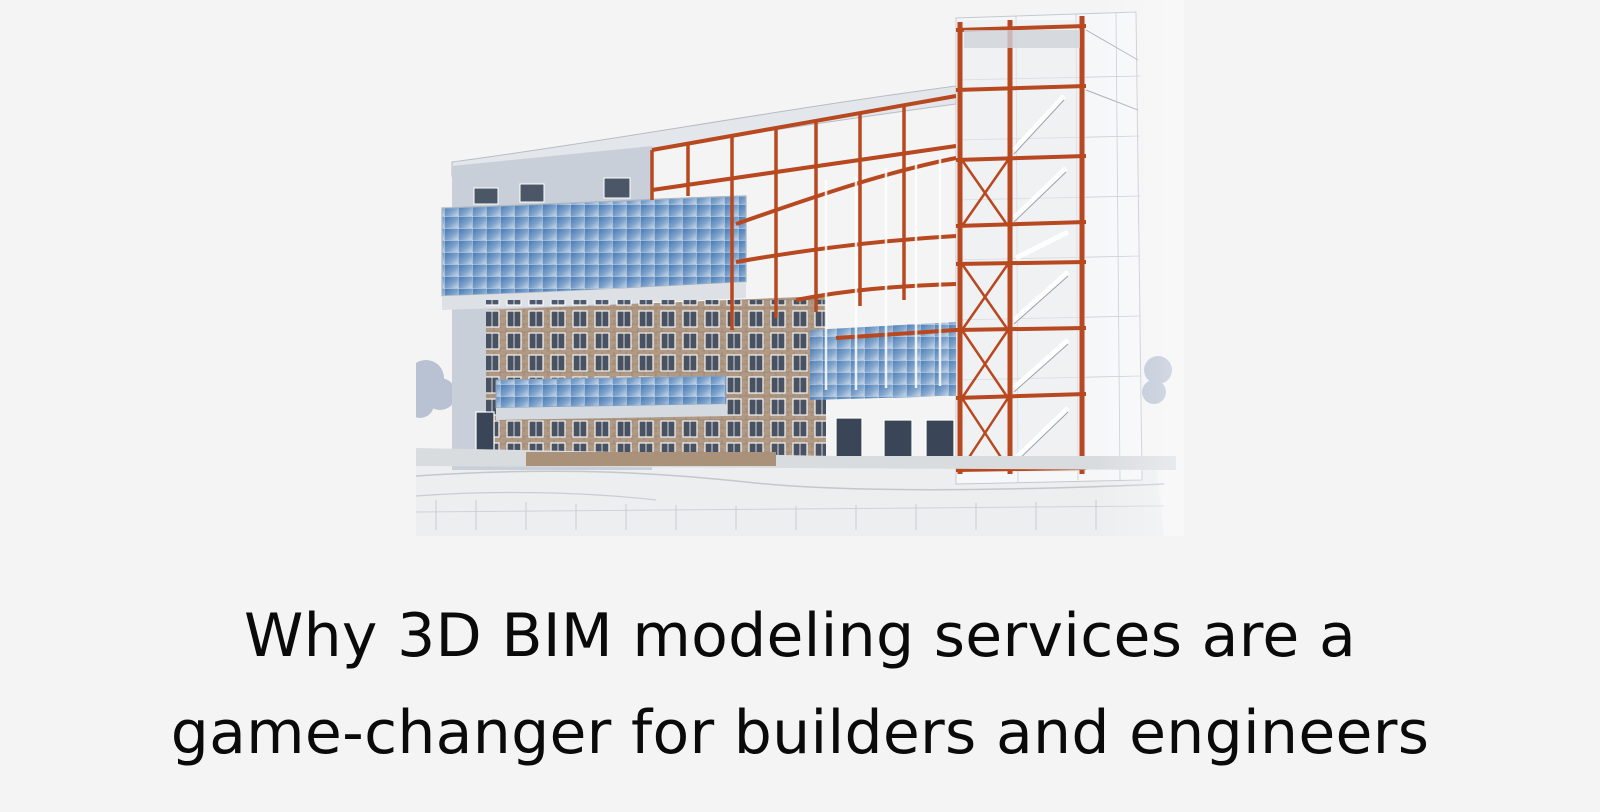 This screenshot has width=1600, height=812. Describe the element at coordinates (1047, 245) in the screenshot. I see `stair-tower` at that location.